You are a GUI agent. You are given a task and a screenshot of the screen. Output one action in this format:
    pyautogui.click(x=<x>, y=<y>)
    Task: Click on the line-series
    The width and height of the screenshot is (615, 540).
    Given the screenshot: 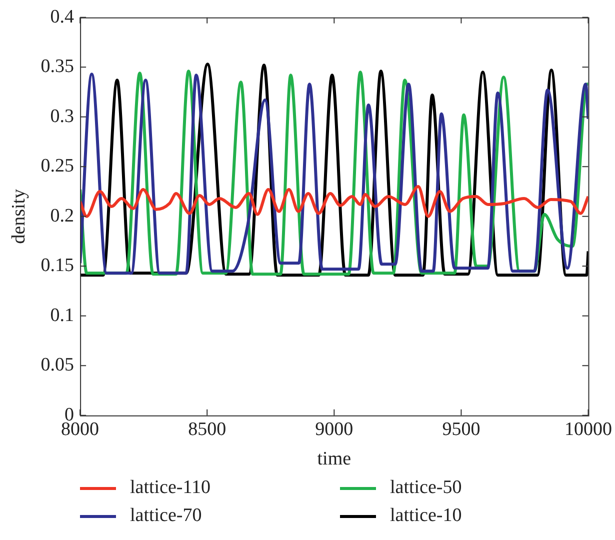 What is the action you would take?
    pyautogui.click(x=334, y=201)
    